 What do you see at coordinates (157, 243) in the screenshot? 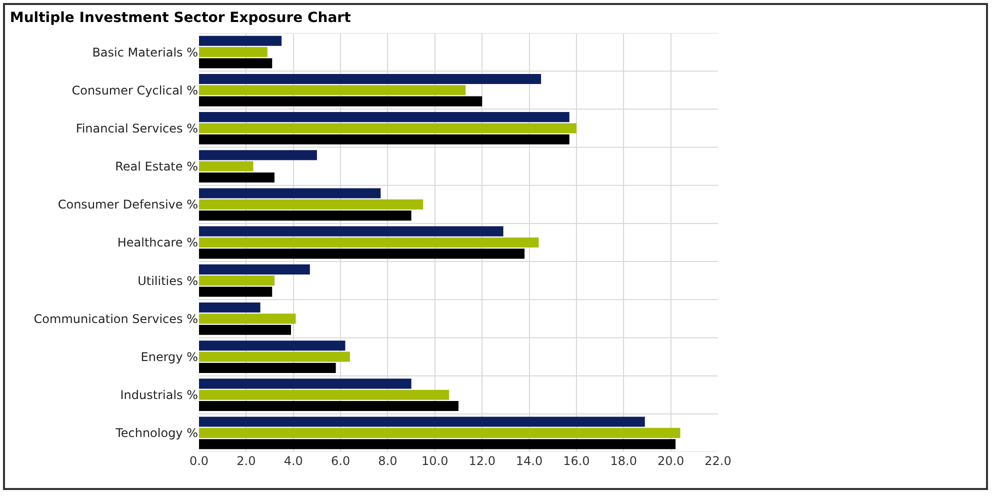
I see `y-tick-label: Healthcare %` at bounding box center [157, 243].